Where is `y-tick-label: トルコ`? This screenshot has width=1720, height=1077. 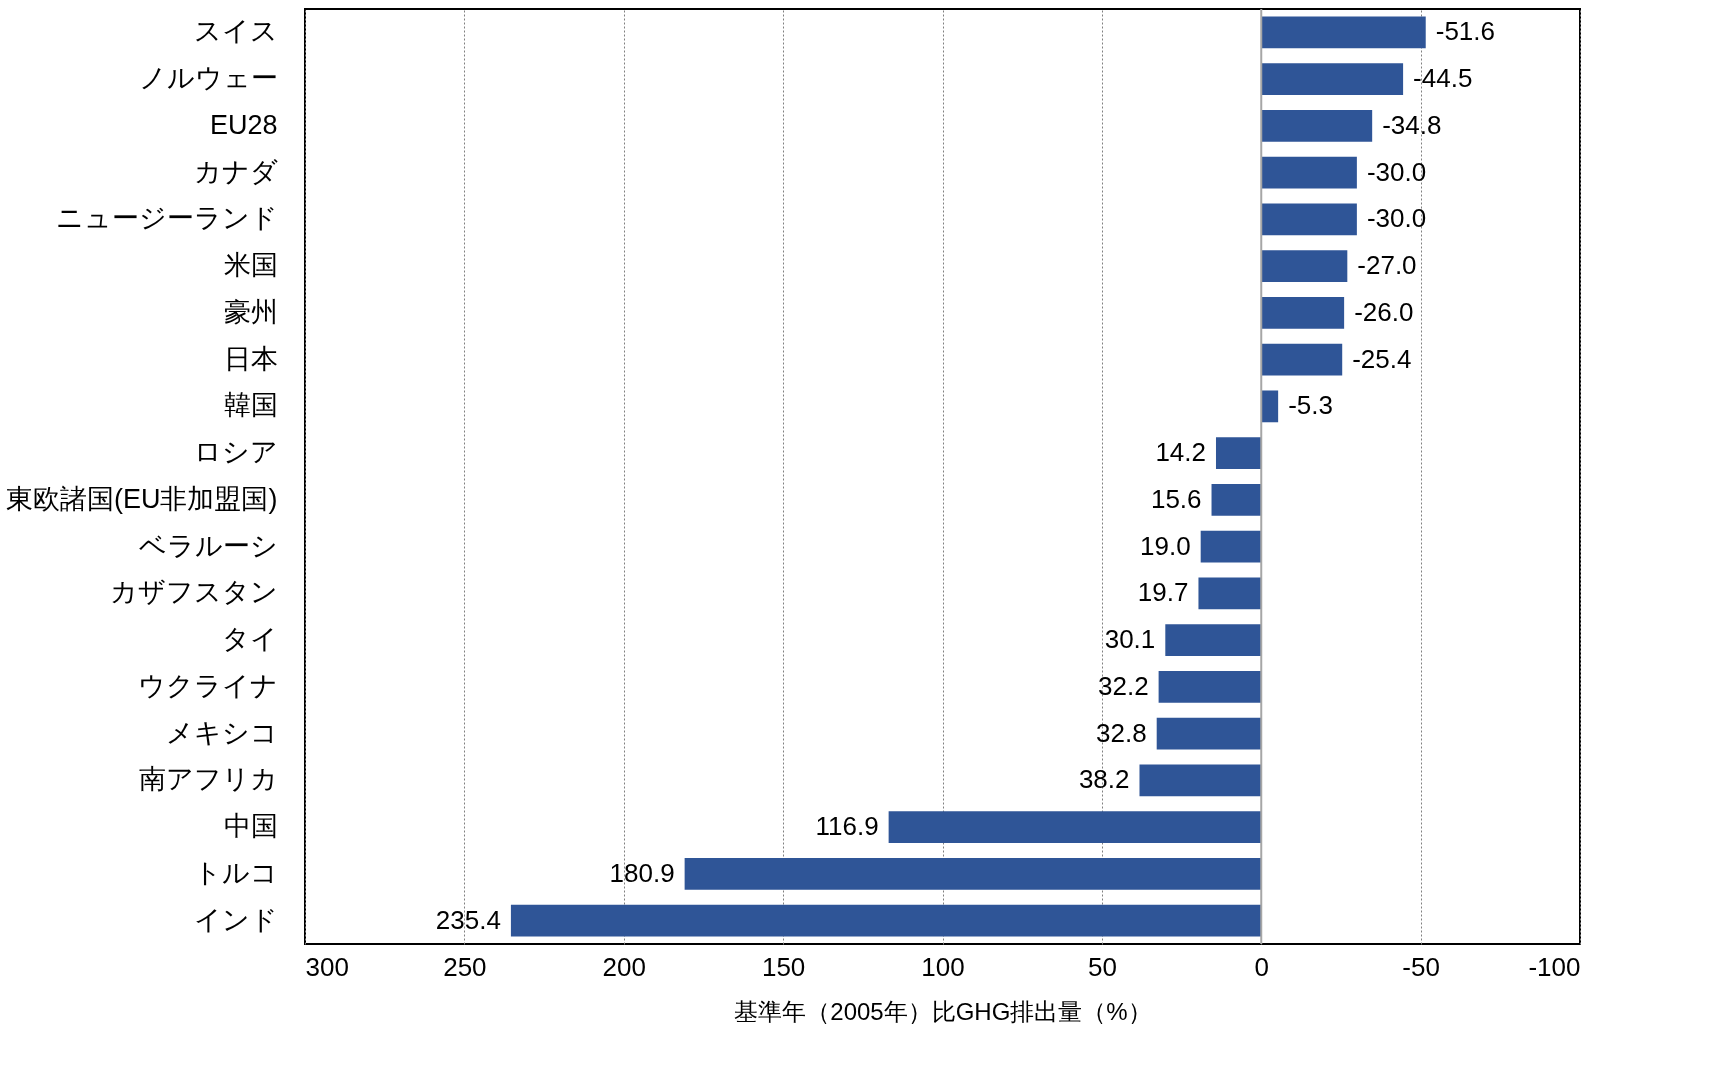
y-tick-label: トルコ is located at coordinates (235, 872).